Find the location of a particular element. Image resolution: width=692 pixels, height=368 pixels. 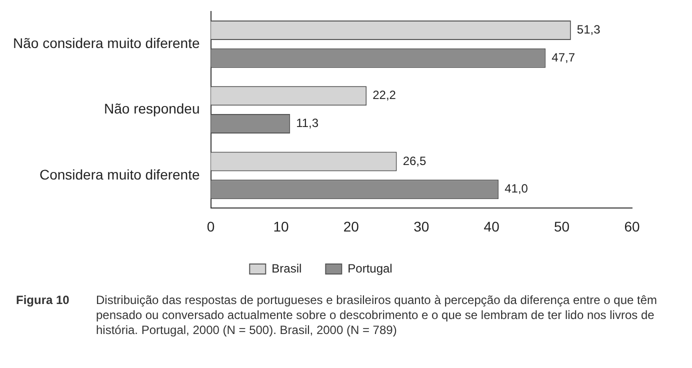

y-tick-label: Considera muito diferente is located at coordinates (119, 174).